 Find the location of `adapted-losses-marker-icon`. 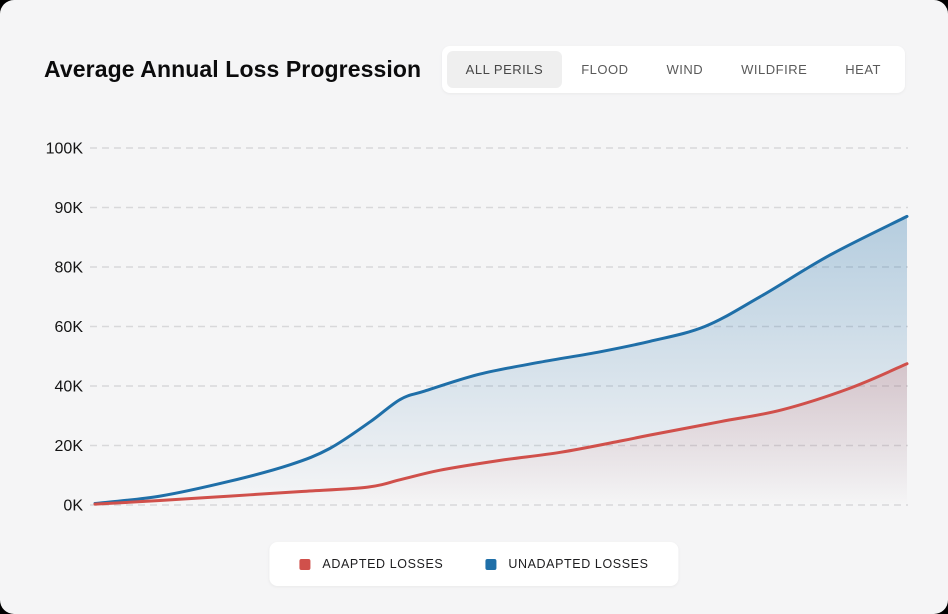

adapted-losses-marker-icon is located at coordinates (305, 564).